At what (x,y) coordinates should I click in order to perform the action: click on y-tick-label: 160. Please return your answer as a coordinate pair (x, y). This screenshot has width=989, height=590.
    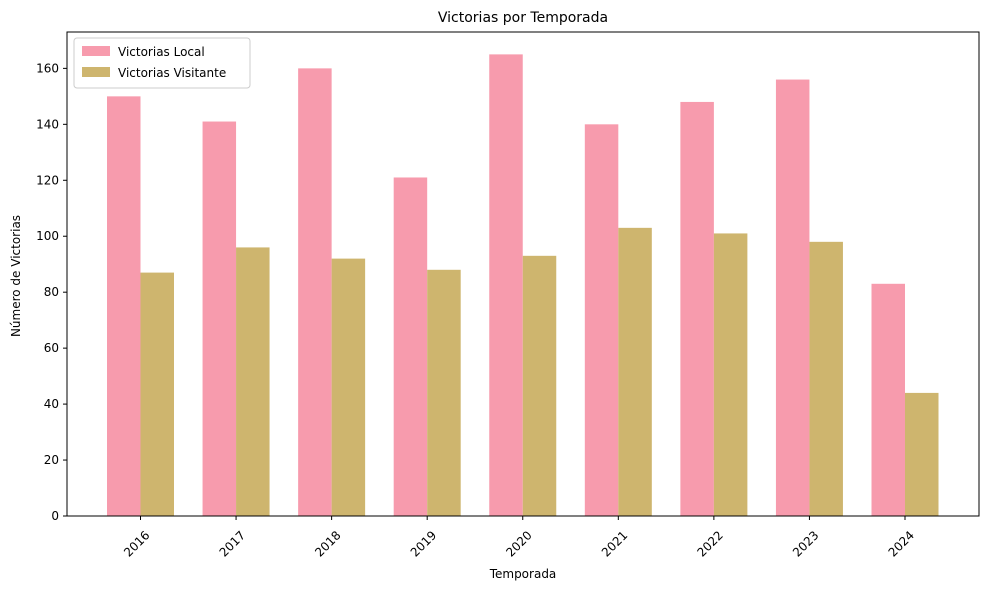
    Looking at the image, I should click on (47, 68).